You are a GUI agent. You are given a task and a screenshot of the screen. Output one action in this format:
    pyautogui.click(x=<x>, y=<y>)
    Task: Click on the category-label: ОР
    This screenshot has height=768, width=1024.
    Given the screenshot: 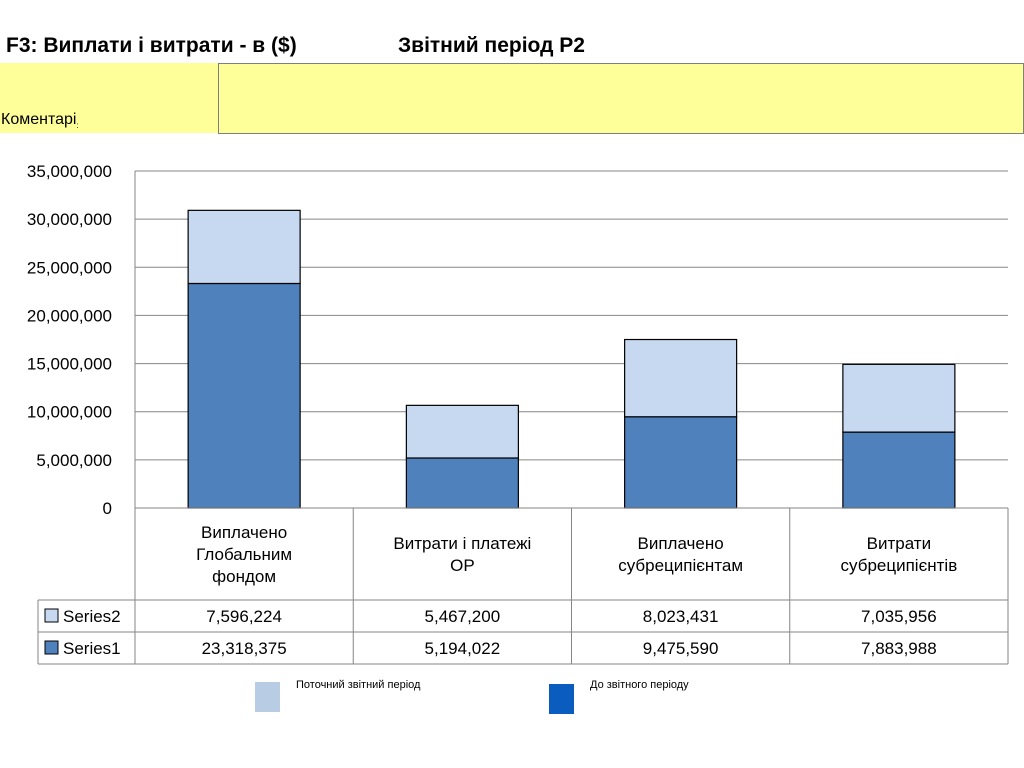 What is the action you would take?
    pyautogui.click(x=462, y=565)
    